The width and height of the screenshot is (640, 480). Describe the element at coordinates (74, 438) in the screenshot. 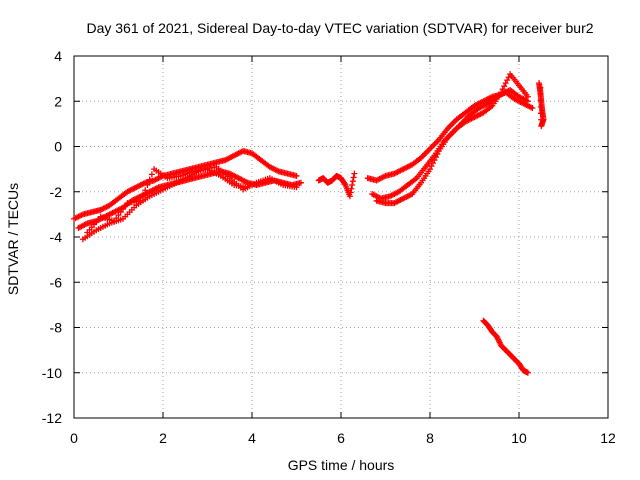

I see `x-tick-label: 0` at that location.